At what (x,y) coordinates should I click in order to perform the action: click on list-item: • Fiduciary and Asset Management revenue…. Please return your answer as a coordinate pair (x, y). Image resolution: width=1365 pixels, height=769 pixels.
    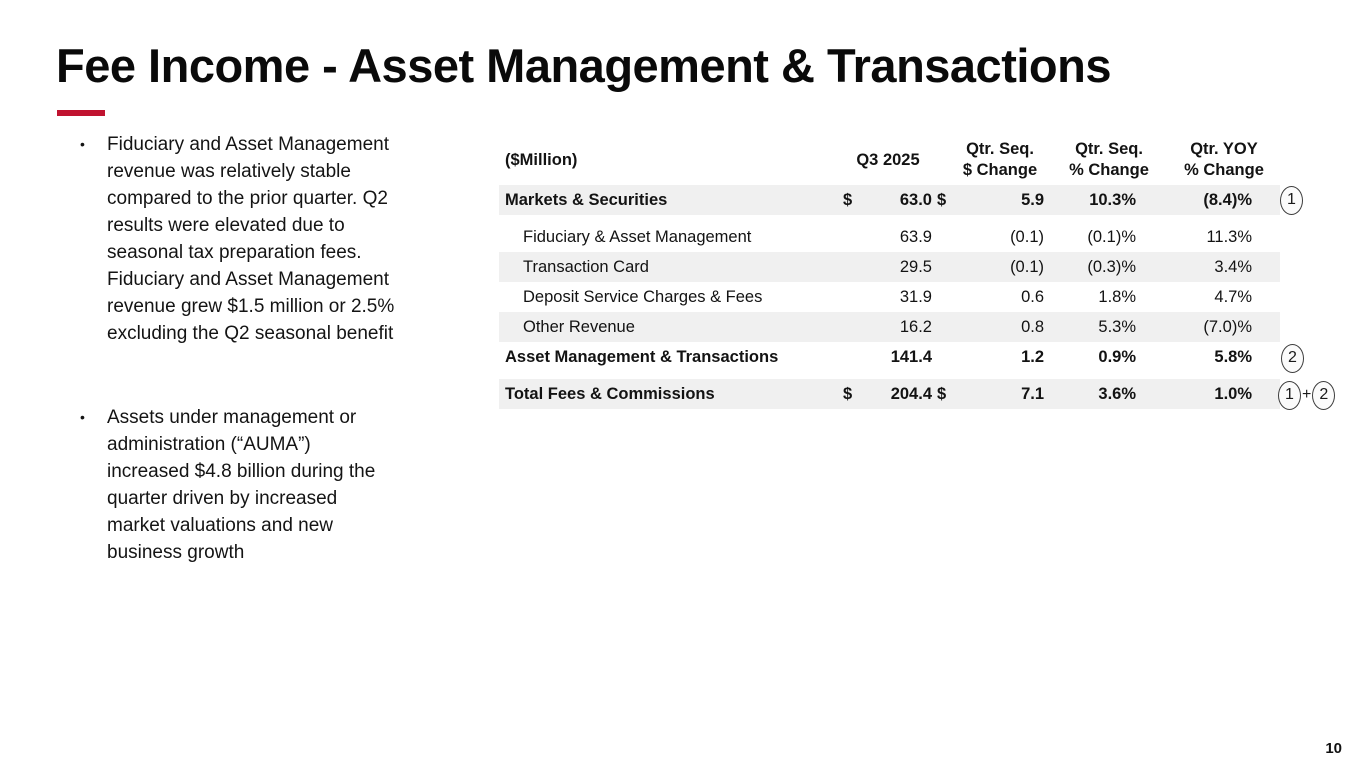
    Looking at the image, I should click on (285, 239).